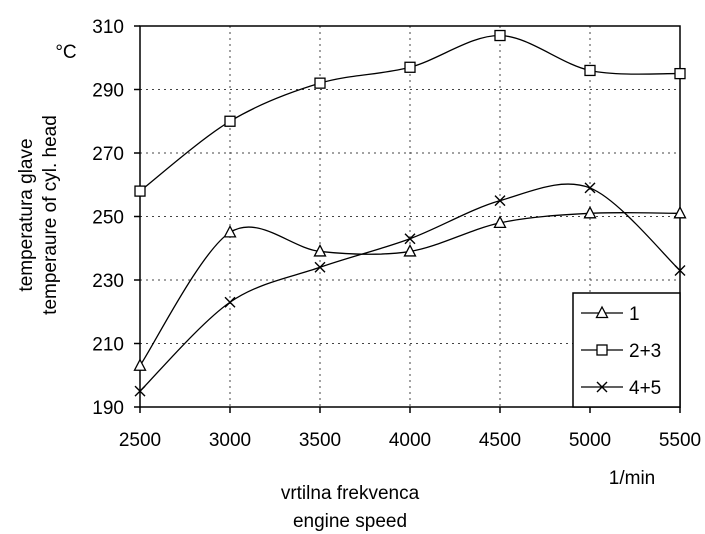  What do you see at coordinates (410, 440) in the screenshot?
I see `x-tick-label: 4000` at bounding box center [410, 440].